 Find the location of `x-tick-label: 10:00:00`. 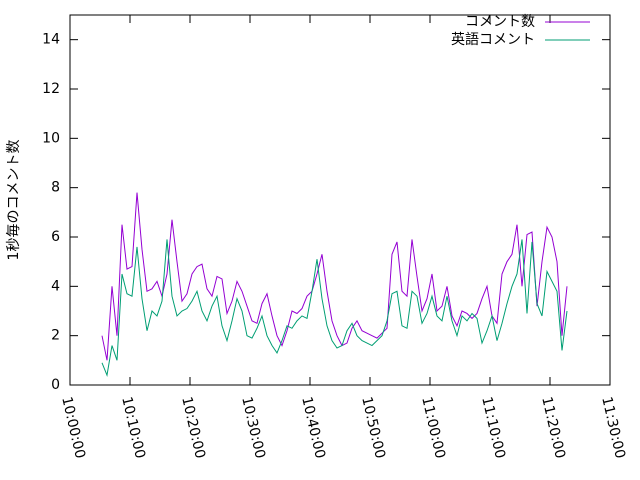

x-tick-label: 10:00:00 is located at coordinates (73, 427).